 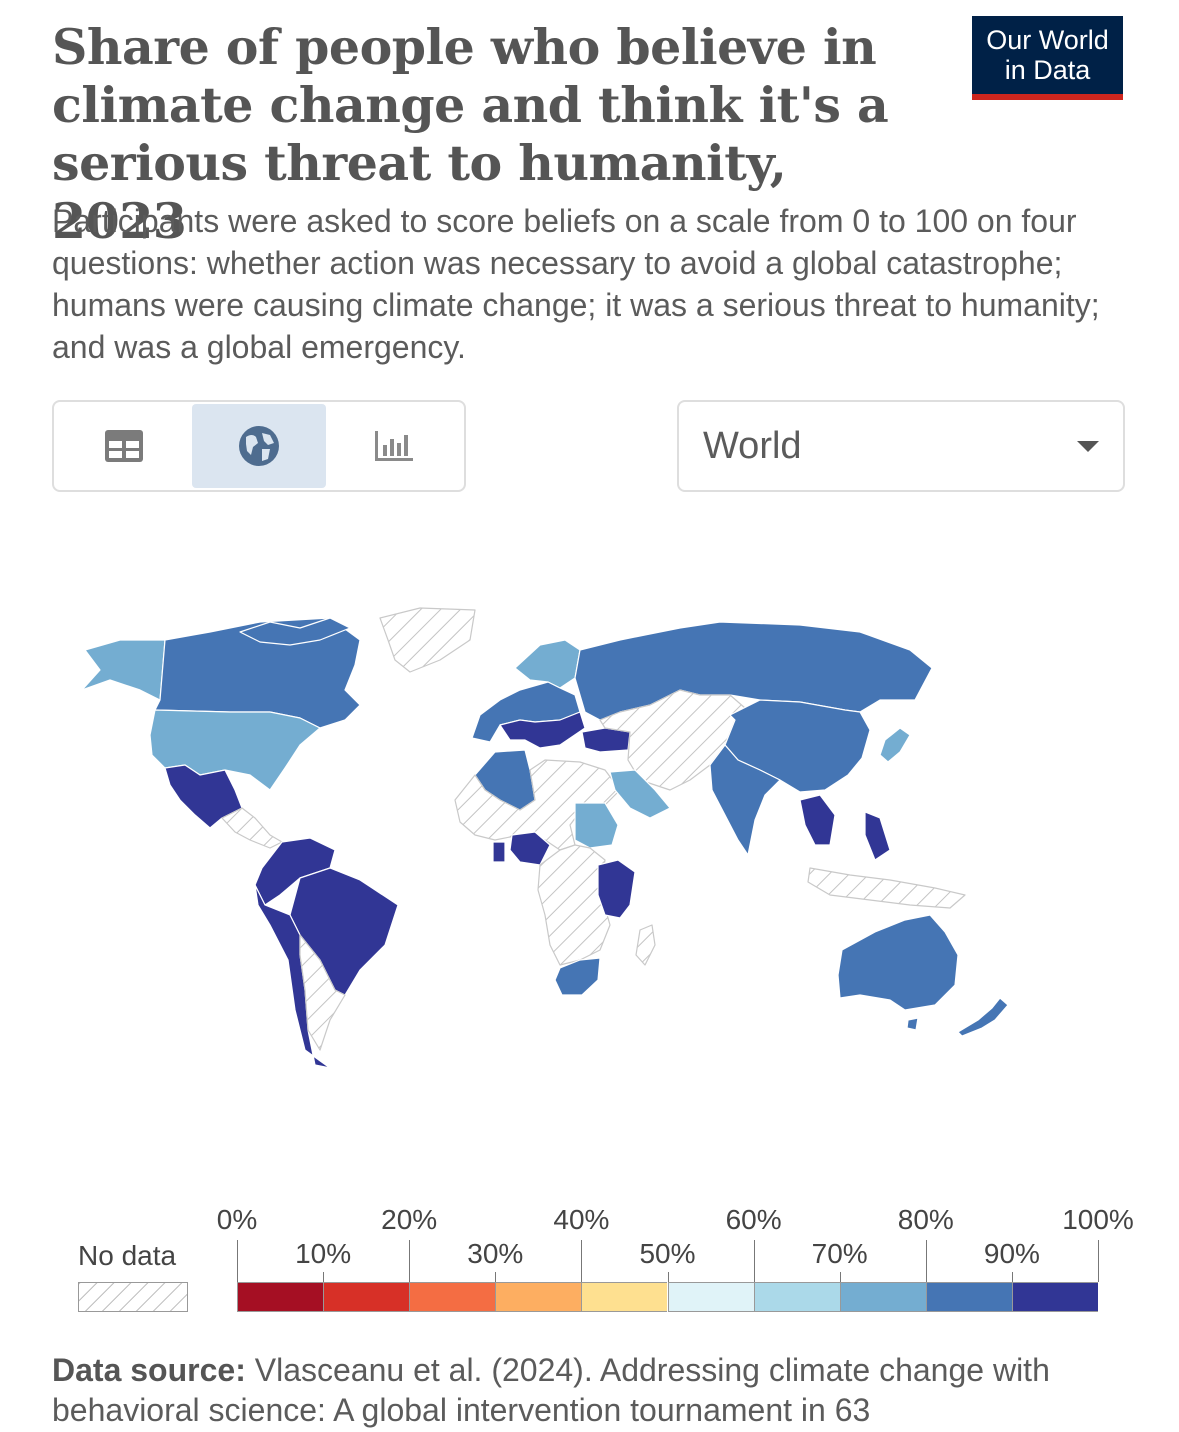 I want to click on legend-tick-label: 70%, so click(x=839, y=1253).